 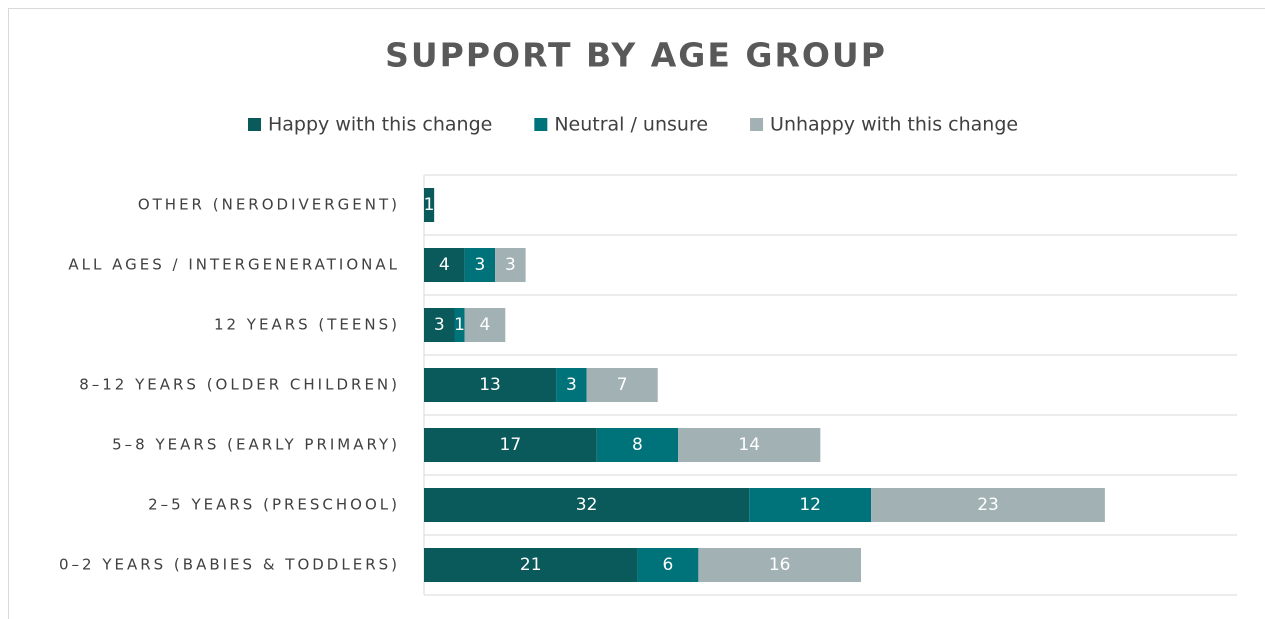 What do you see at coordinates (229, 565) in the screenshot?
I see `category-label: 0–2 YEARS (BABIES & TODDLERS)` at bounding box center [229, 565].